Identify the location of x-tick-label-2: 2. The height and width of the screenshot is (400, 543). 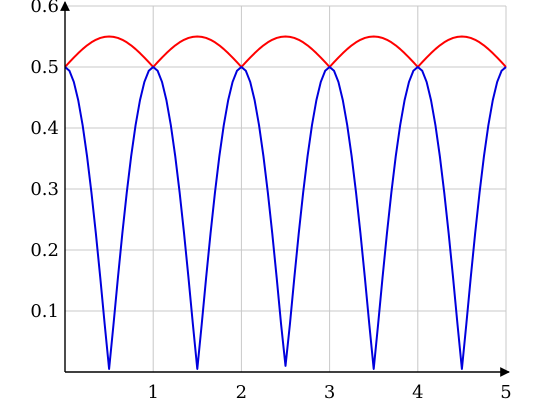
(241, 391).